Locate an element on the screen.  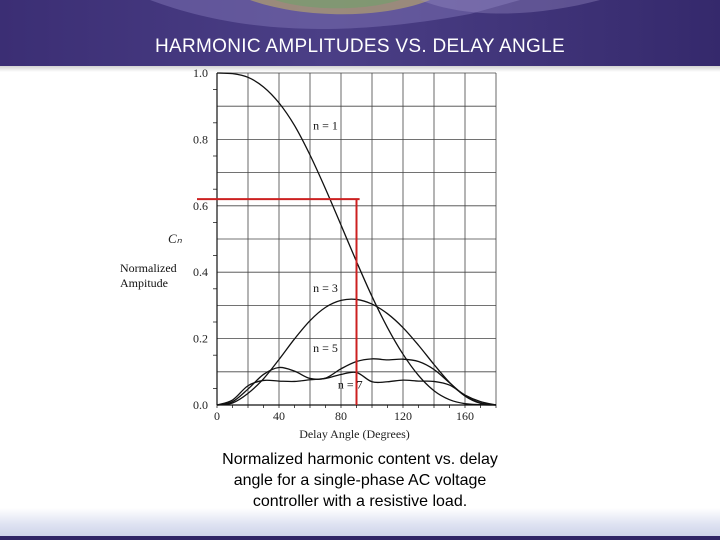
y-axis-description-line2: Ampitude is located at coordinates (144, 283).